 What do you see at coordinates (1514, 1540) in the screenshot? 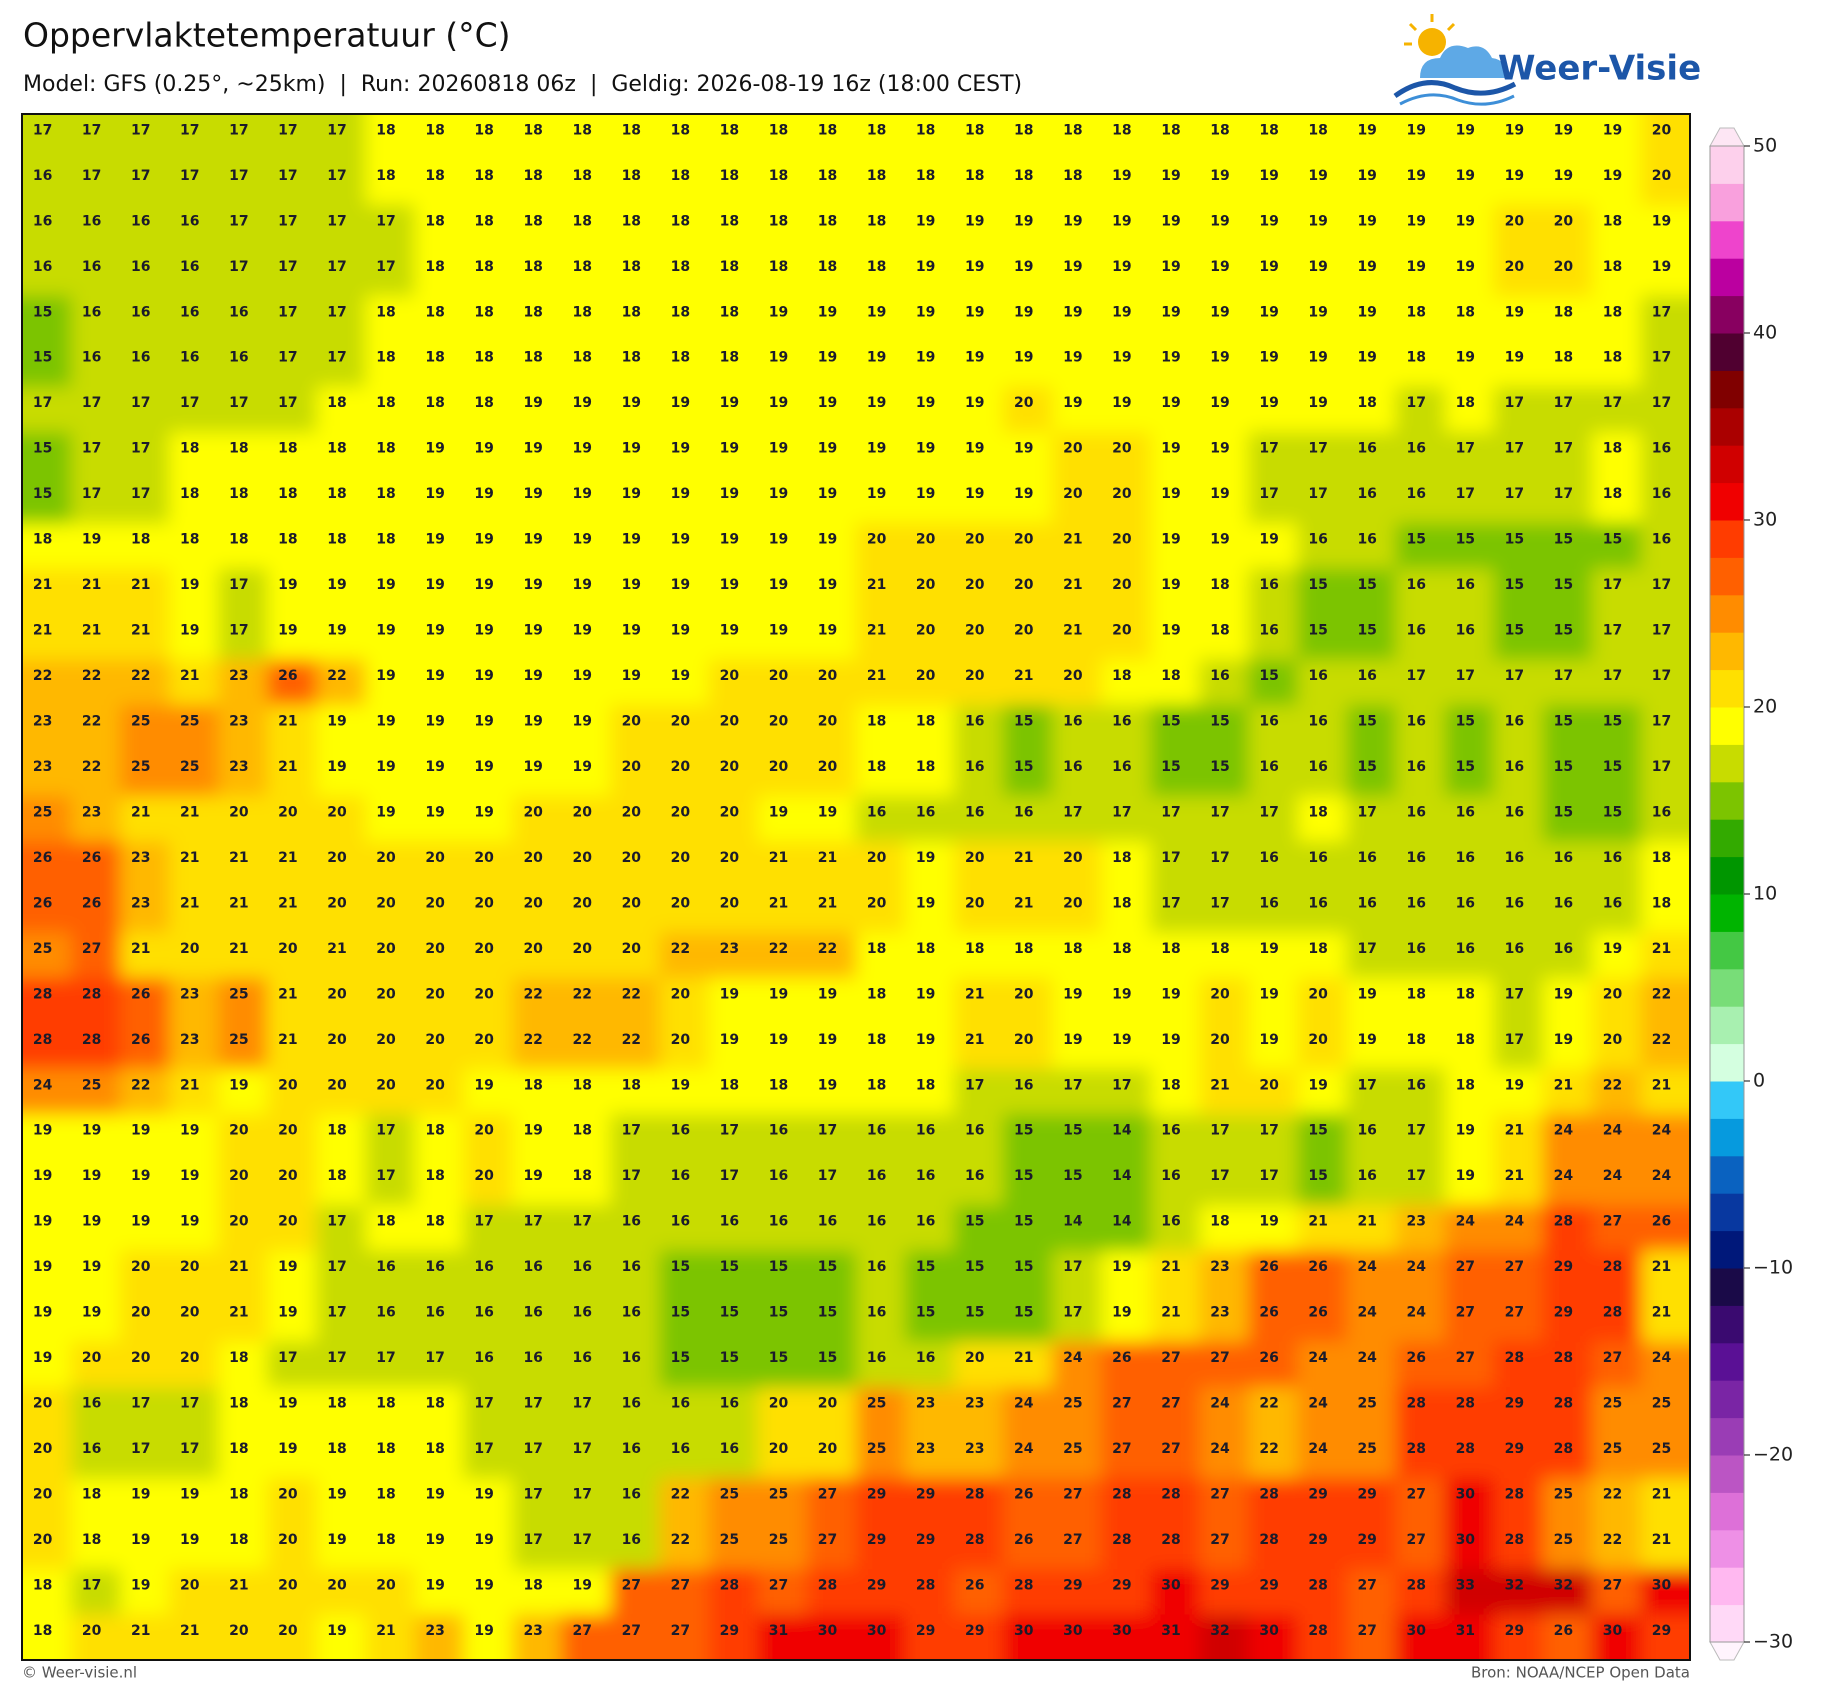
I see `temp-label: 28` at bounding box center [1514, 1540].